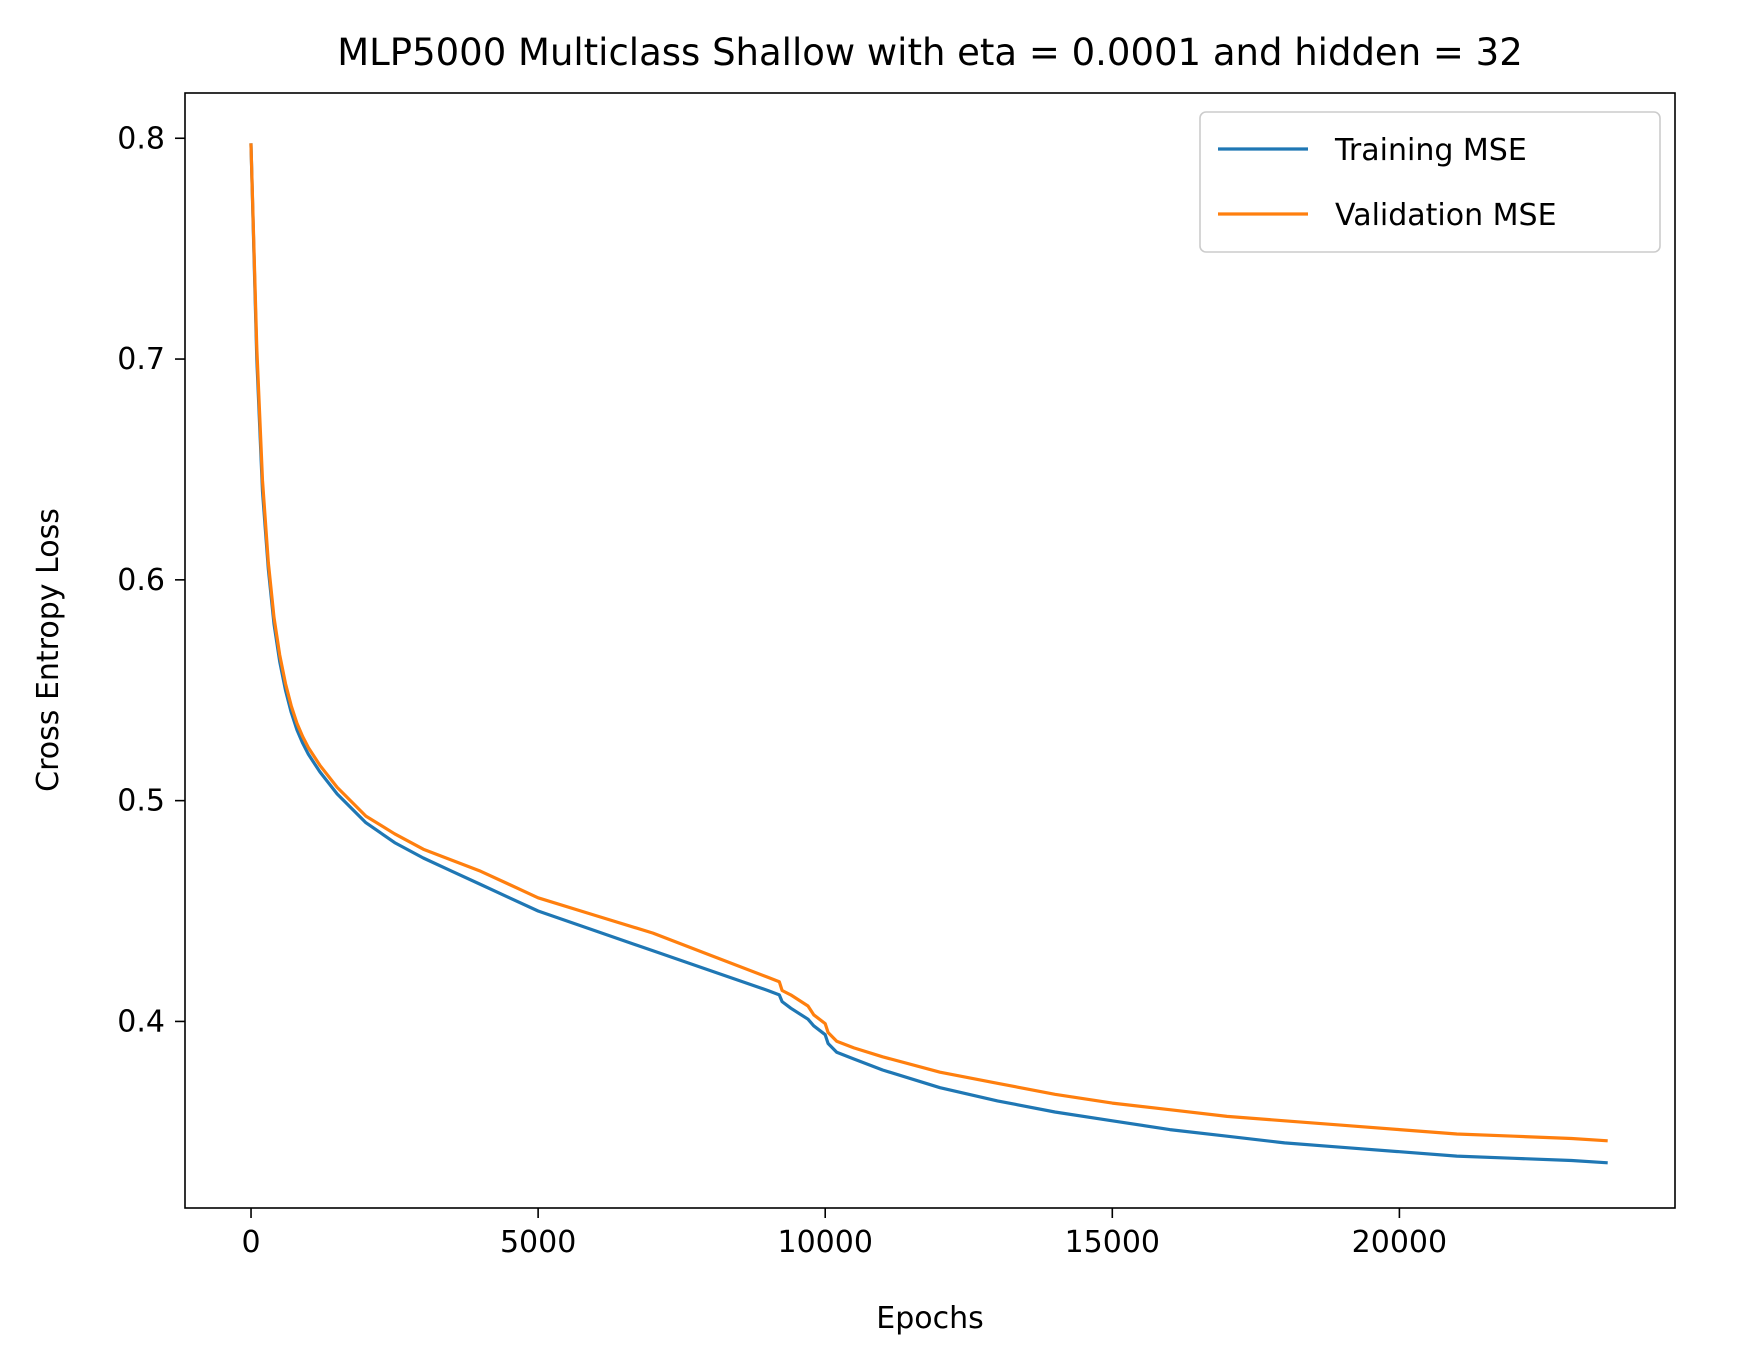 The height and width of the screenshot is (1361, 1759). I want to click on y-axis-label: Cross Entropy Loss, so click(48, 650).